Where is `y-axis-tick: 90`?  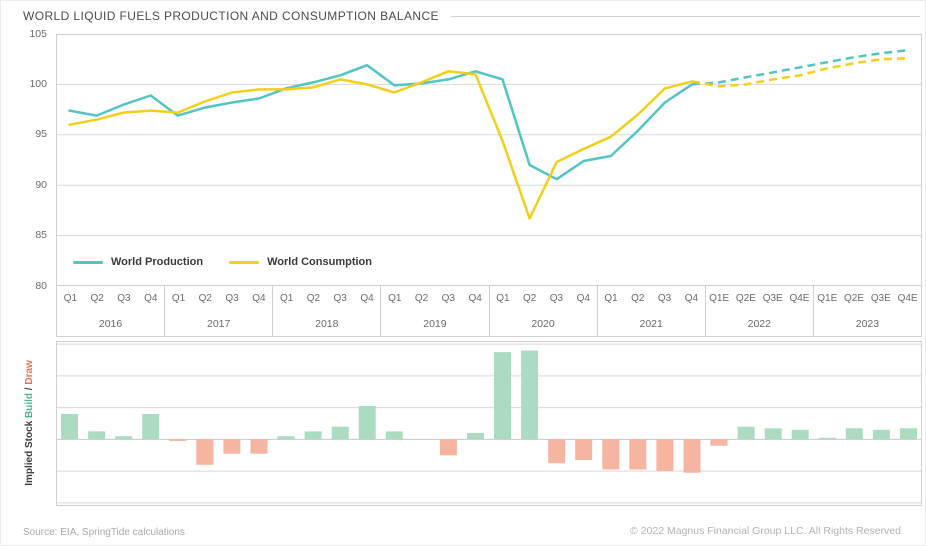
y-axis-tick: 90 is located at coordinates (41, 184).